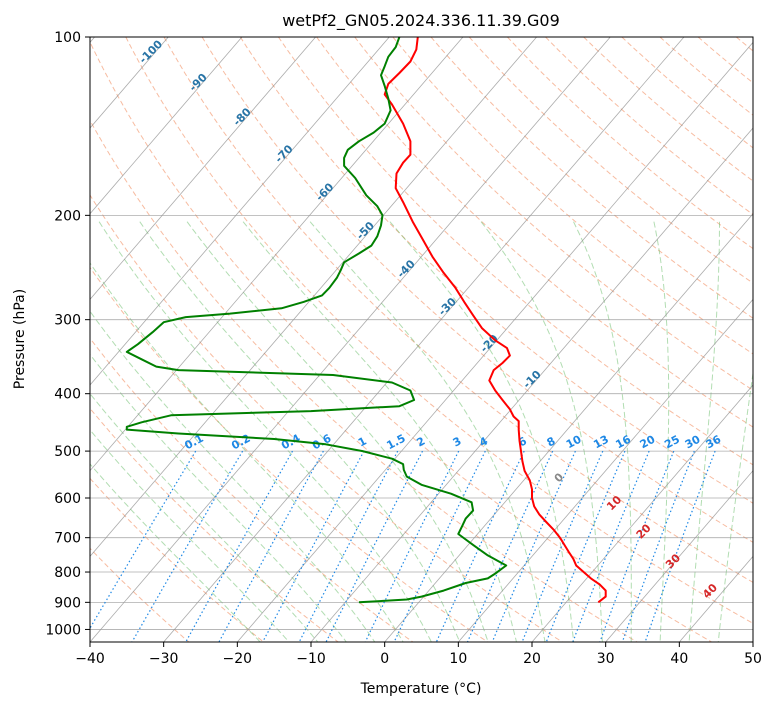 This screenshot has width=775, height=708. Describe the element at coordinates (67, 603) in the screenshot. I see `y-tick-label: 900` at that location.